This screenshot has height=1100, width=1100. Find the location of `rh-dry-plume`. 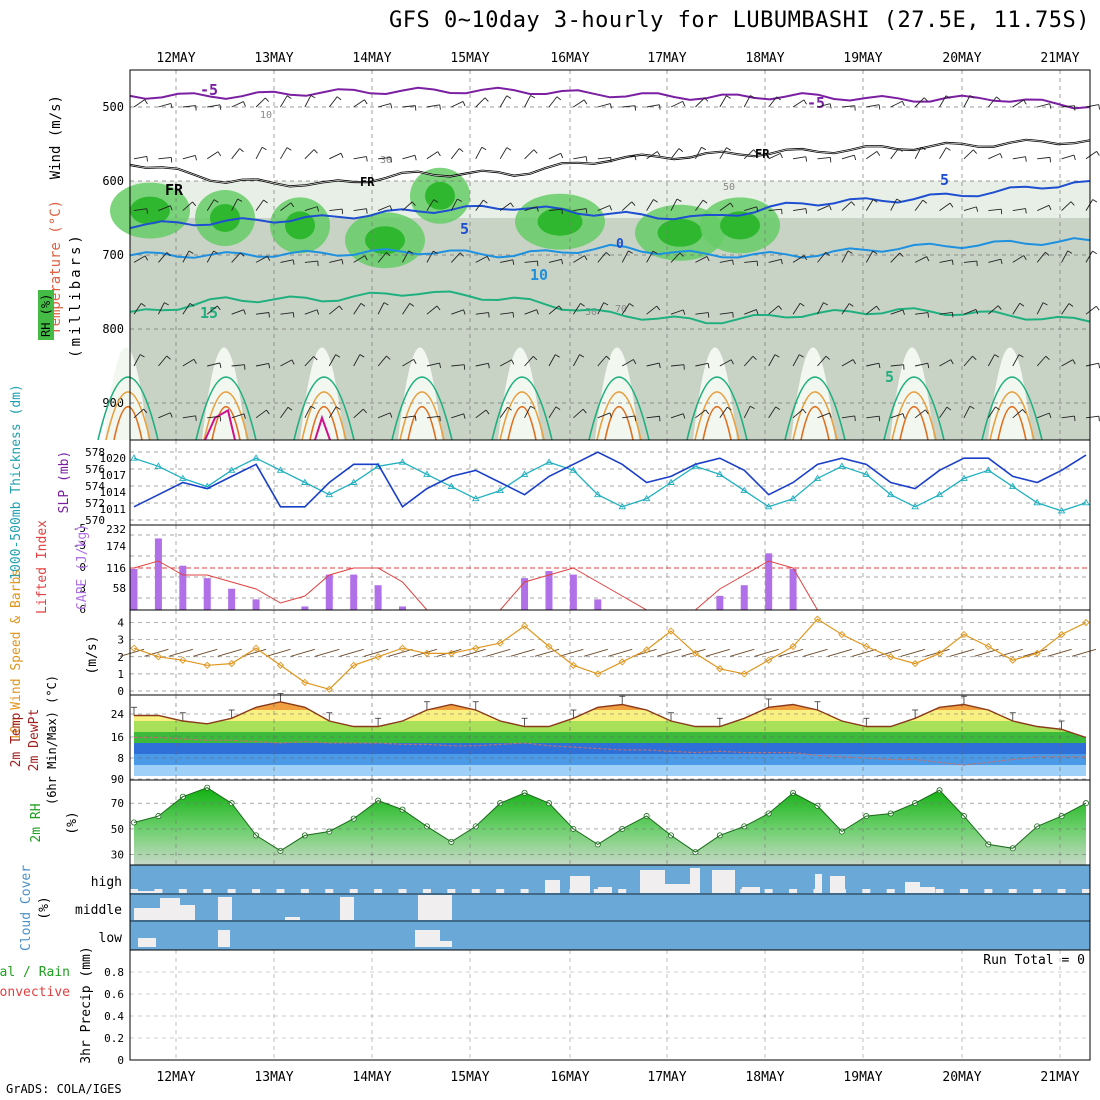

rh-dry-plume is located at coordinates (912, 393).